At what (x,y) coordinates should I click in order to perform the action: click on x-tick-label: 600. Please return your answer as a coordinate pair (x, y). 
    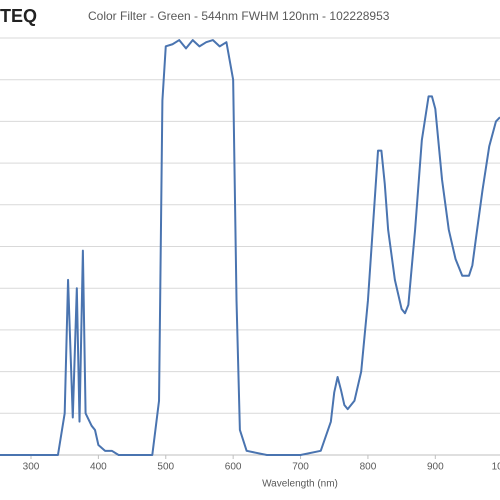
    Looking at the image, I should click on (233, 467).